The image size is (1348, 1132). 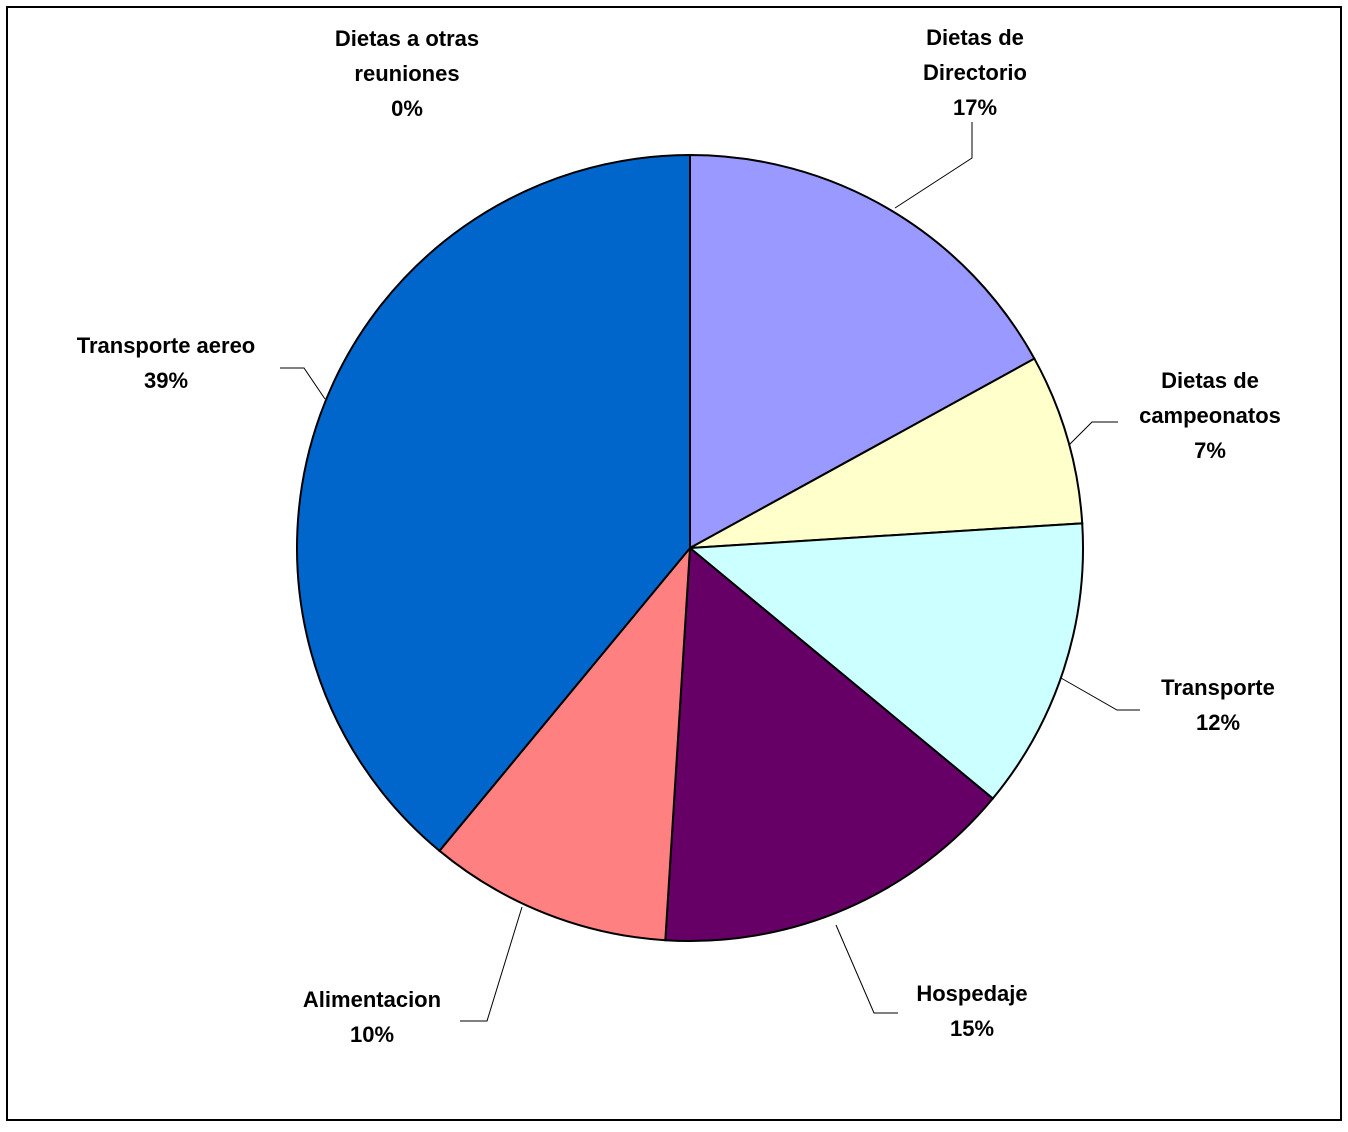 I want to click on slice-percent-label: 17%, so click(x=975, y=107).